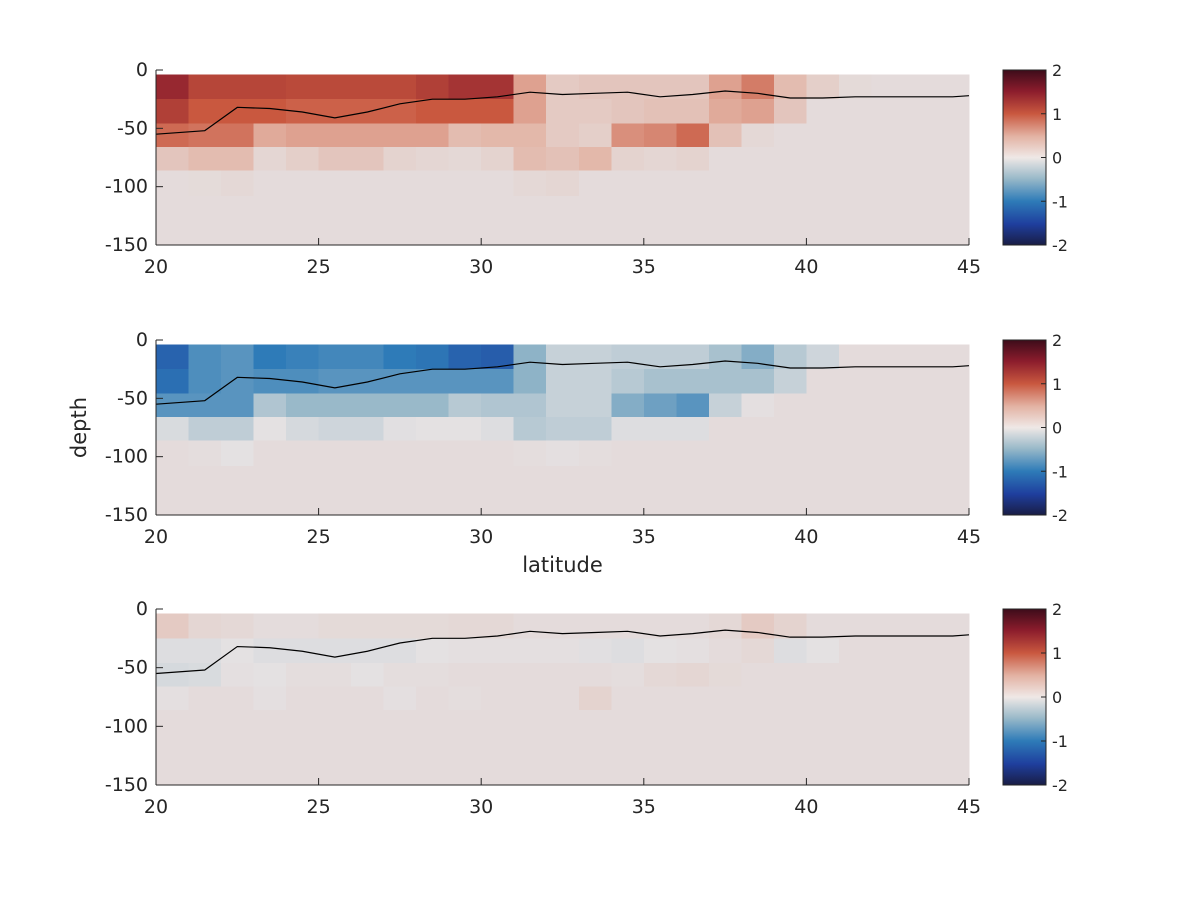 The image size is (1200, 900). I want to click on x-tick-label: 35, so click(644, 807).